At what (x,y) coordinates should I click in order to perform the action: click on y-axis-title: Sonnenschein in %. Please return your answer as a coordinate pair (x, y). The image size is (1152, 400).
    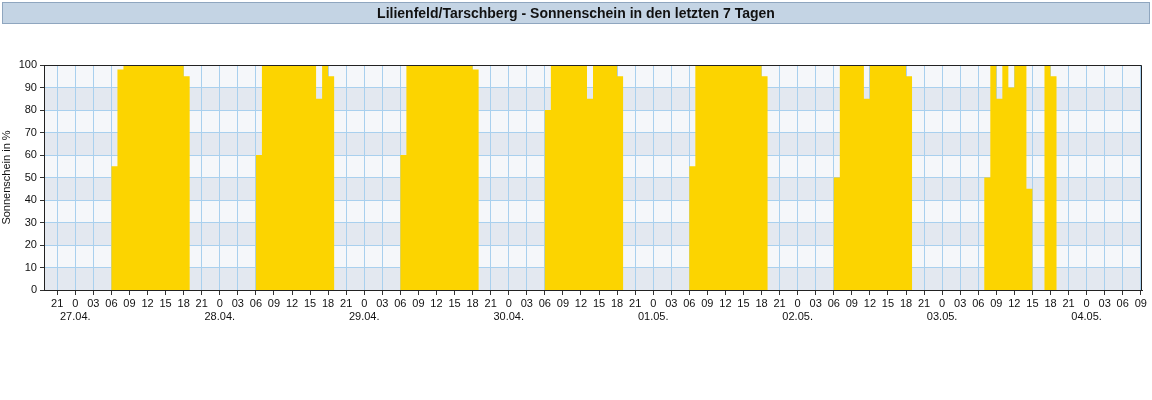
    Looking at the image, I should click on (6, 177).